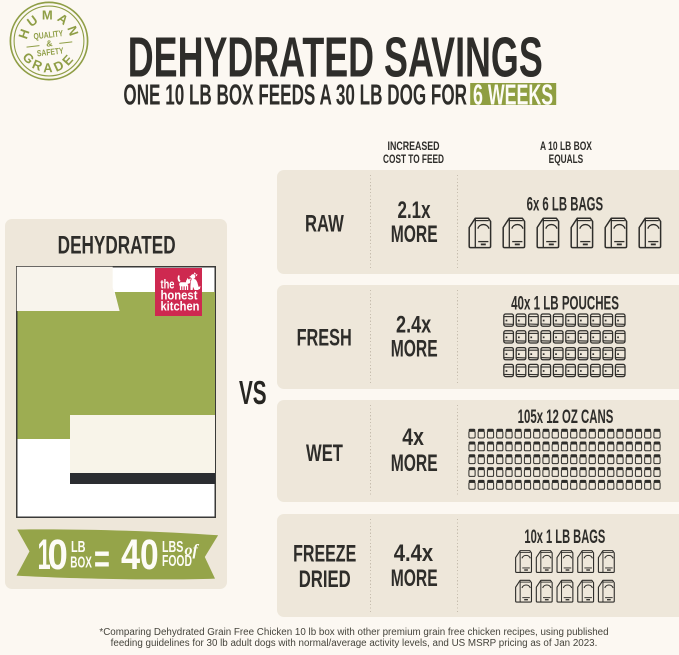 The height and width of the screenshot is (655, 679). I want to click on svg-text: 10x 1 LB BAGS, so click(564, 537).